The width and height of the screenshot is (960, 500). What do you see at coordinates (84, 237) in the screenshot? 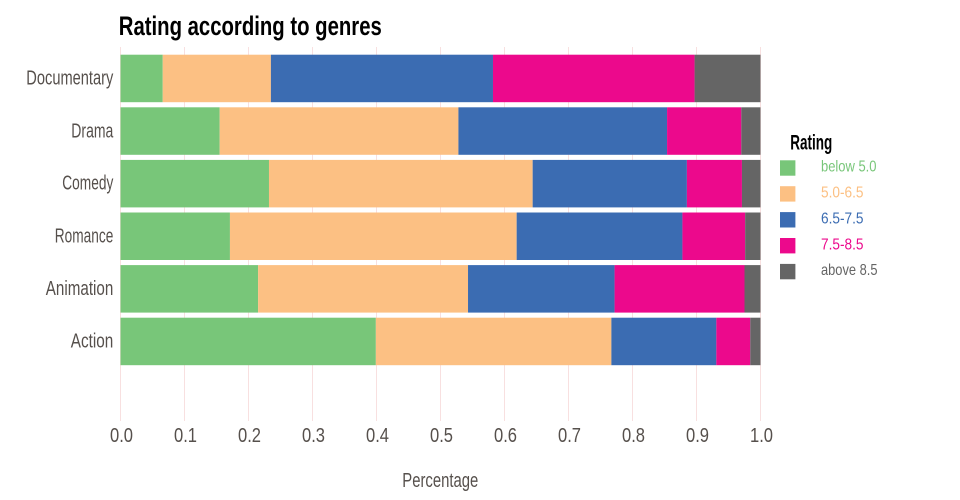
I see `svg-text: Romance` at bounding box center [84, 237].